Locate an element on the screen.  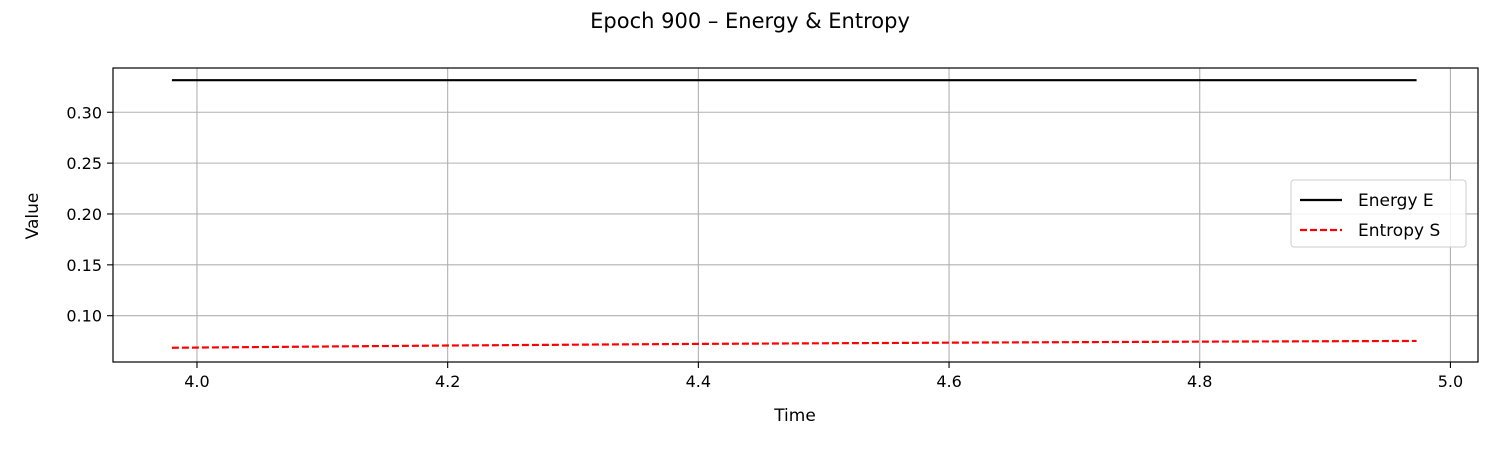
legend-label-entropy: Entropy S is located at coordinates (1399, 231).